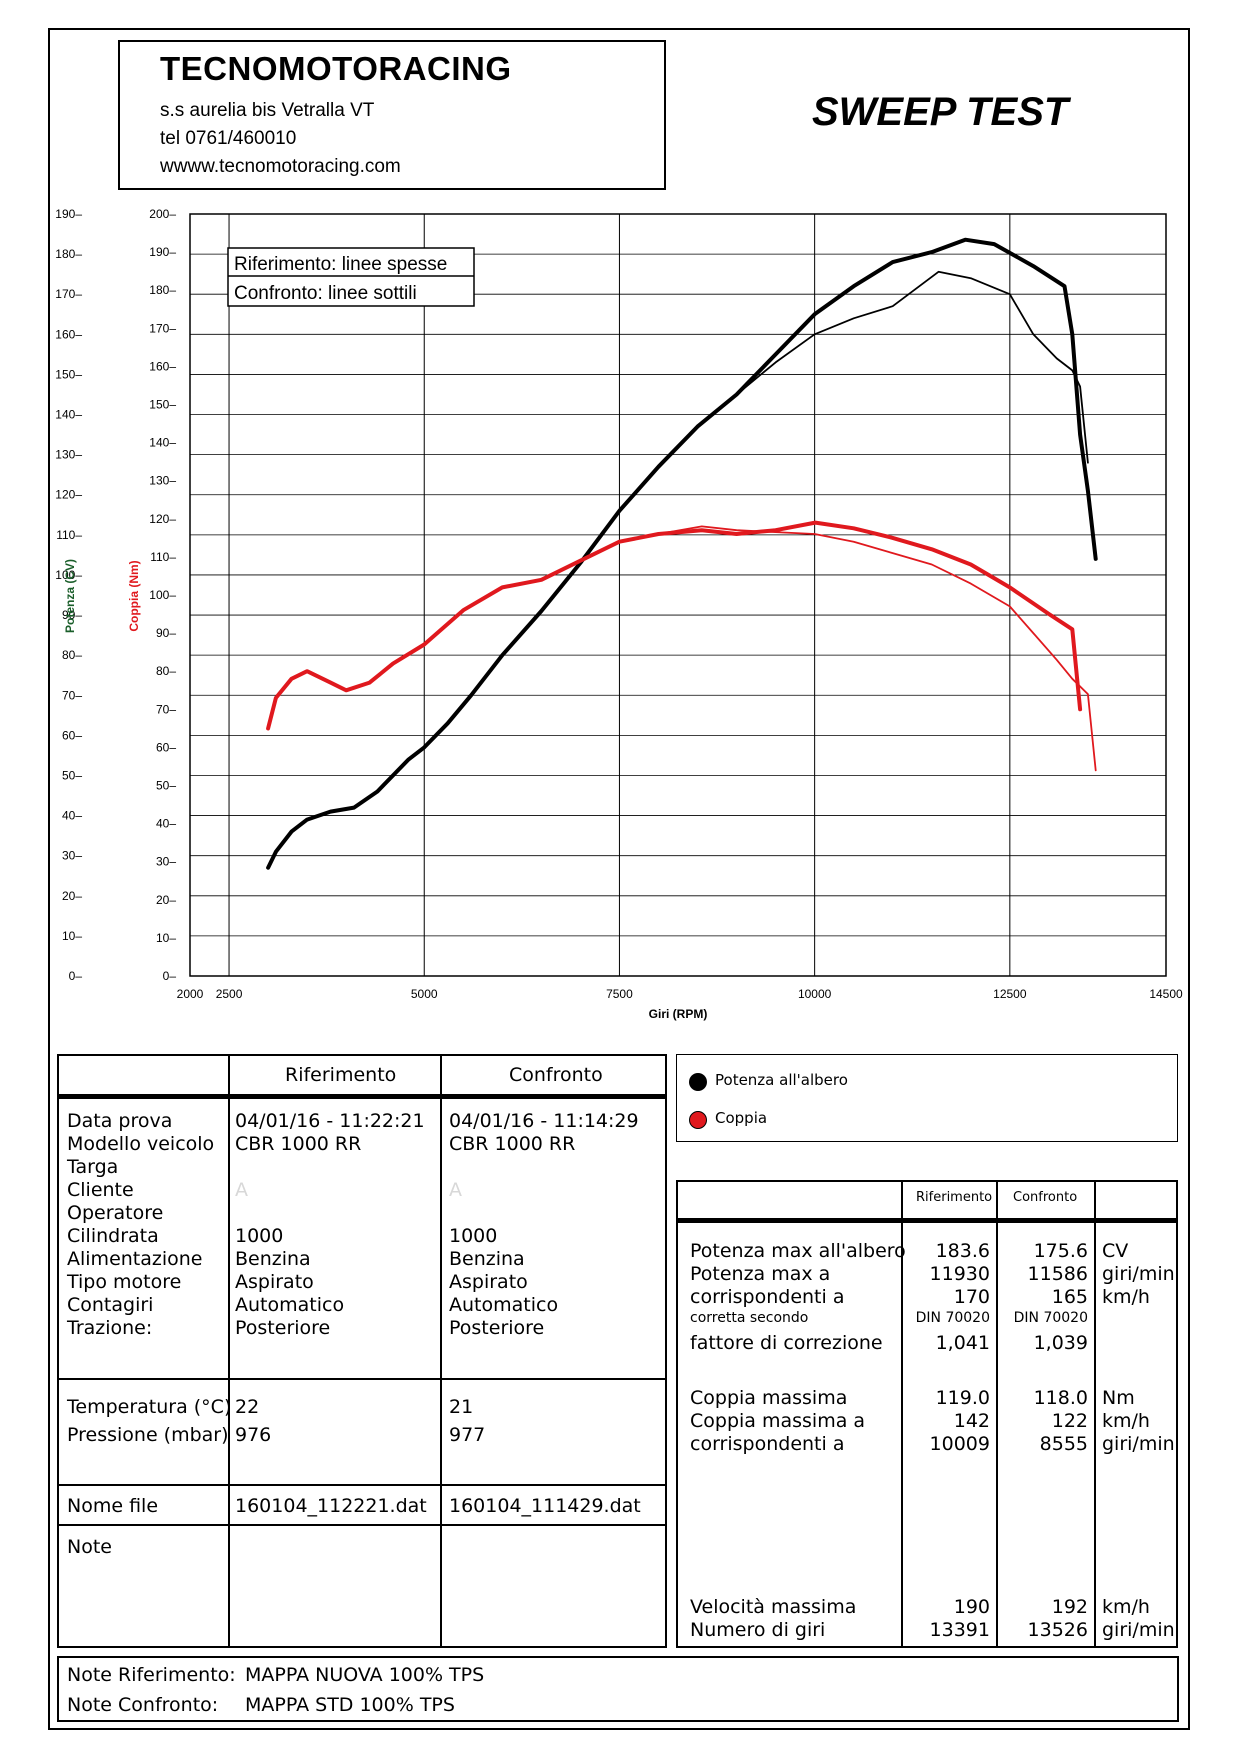 The width and height of the screenshot is (1240, 1754). Describe the element at coordinates (76, 976) in the screenshot. I see `y-tick-label-power: 0–` at that location.